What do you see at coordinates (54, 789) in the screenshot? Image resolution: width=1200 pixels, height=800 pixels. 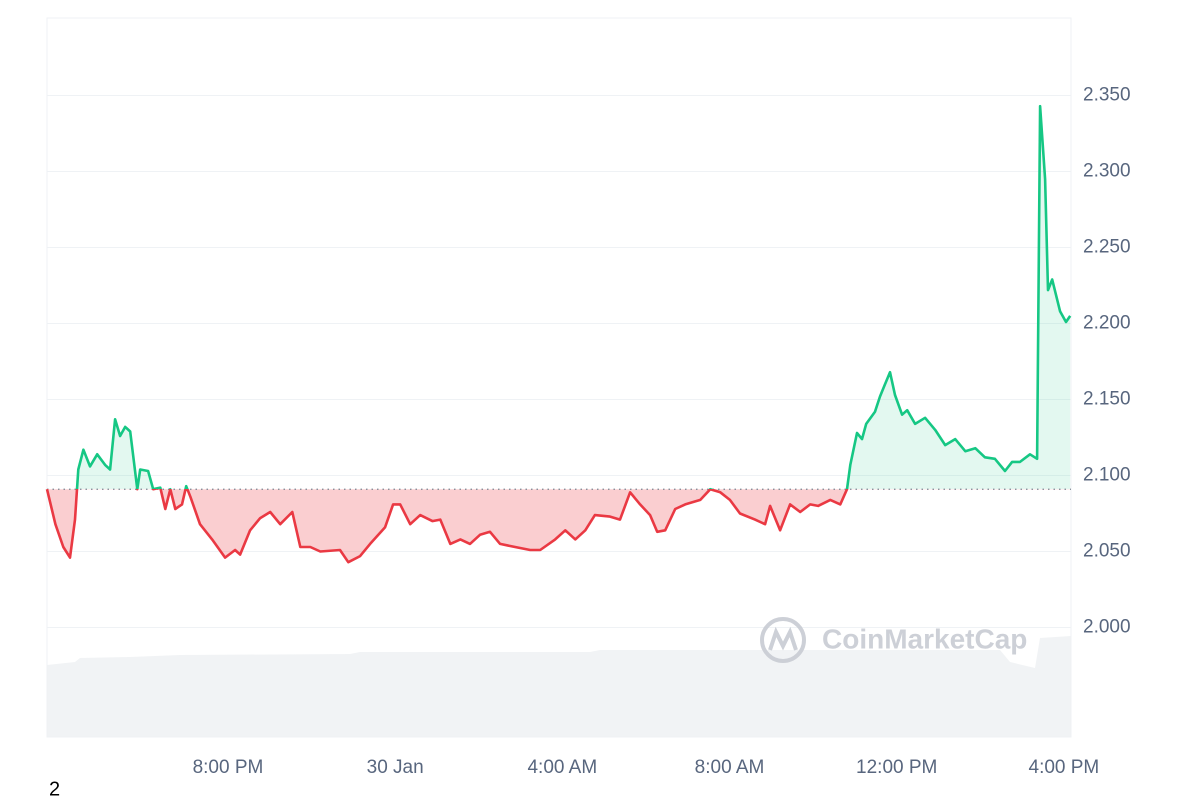 I see `corner-text: 2` at bounding box center [54, 789].